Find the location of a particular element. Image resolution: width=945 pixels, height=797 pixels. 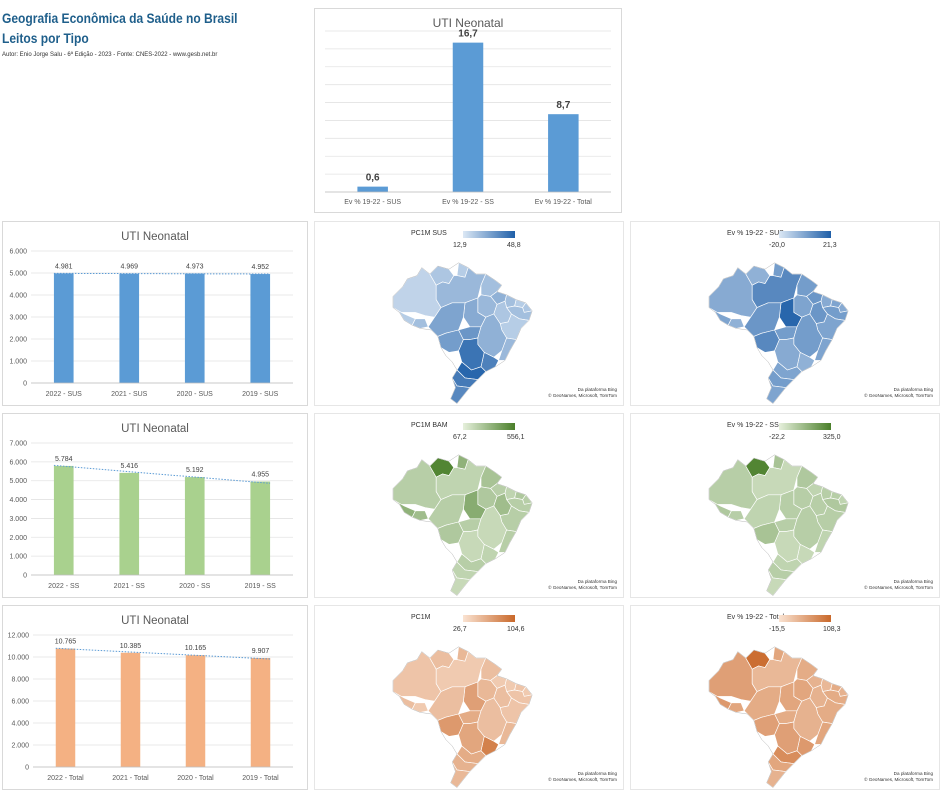

map-legend-min: 12,9 is located at coordinates (460, 245).